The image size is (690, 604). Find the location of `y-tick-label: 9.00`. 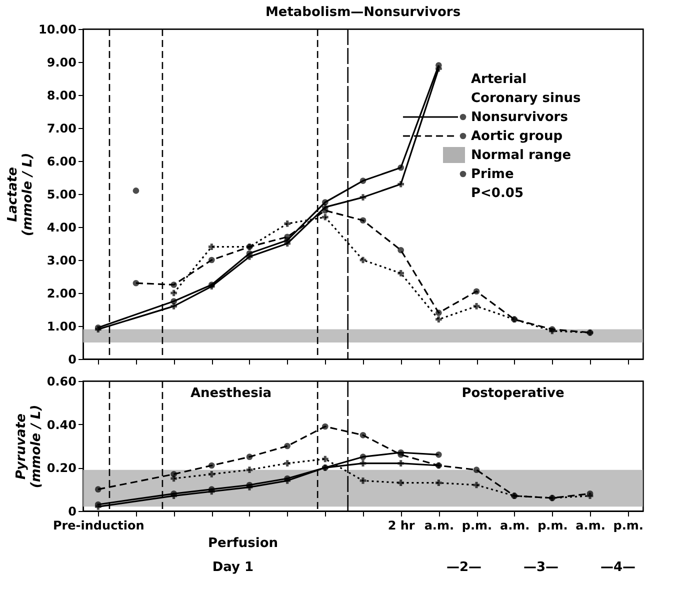

y-tick-label: 9.00 is located at coordinates (61, 63).